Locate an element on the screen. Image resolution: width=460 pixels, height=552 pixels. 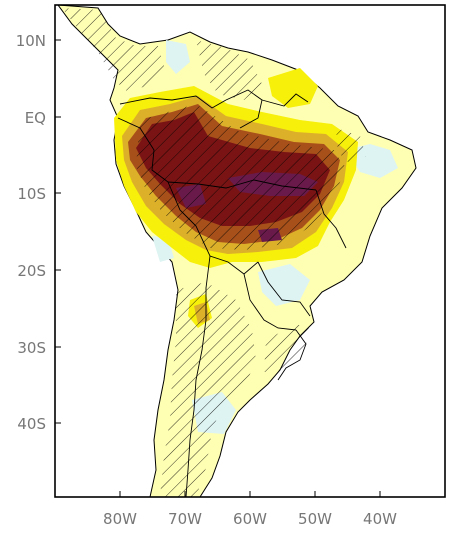
lon-label: 40W is located at coordinates (380, 519).